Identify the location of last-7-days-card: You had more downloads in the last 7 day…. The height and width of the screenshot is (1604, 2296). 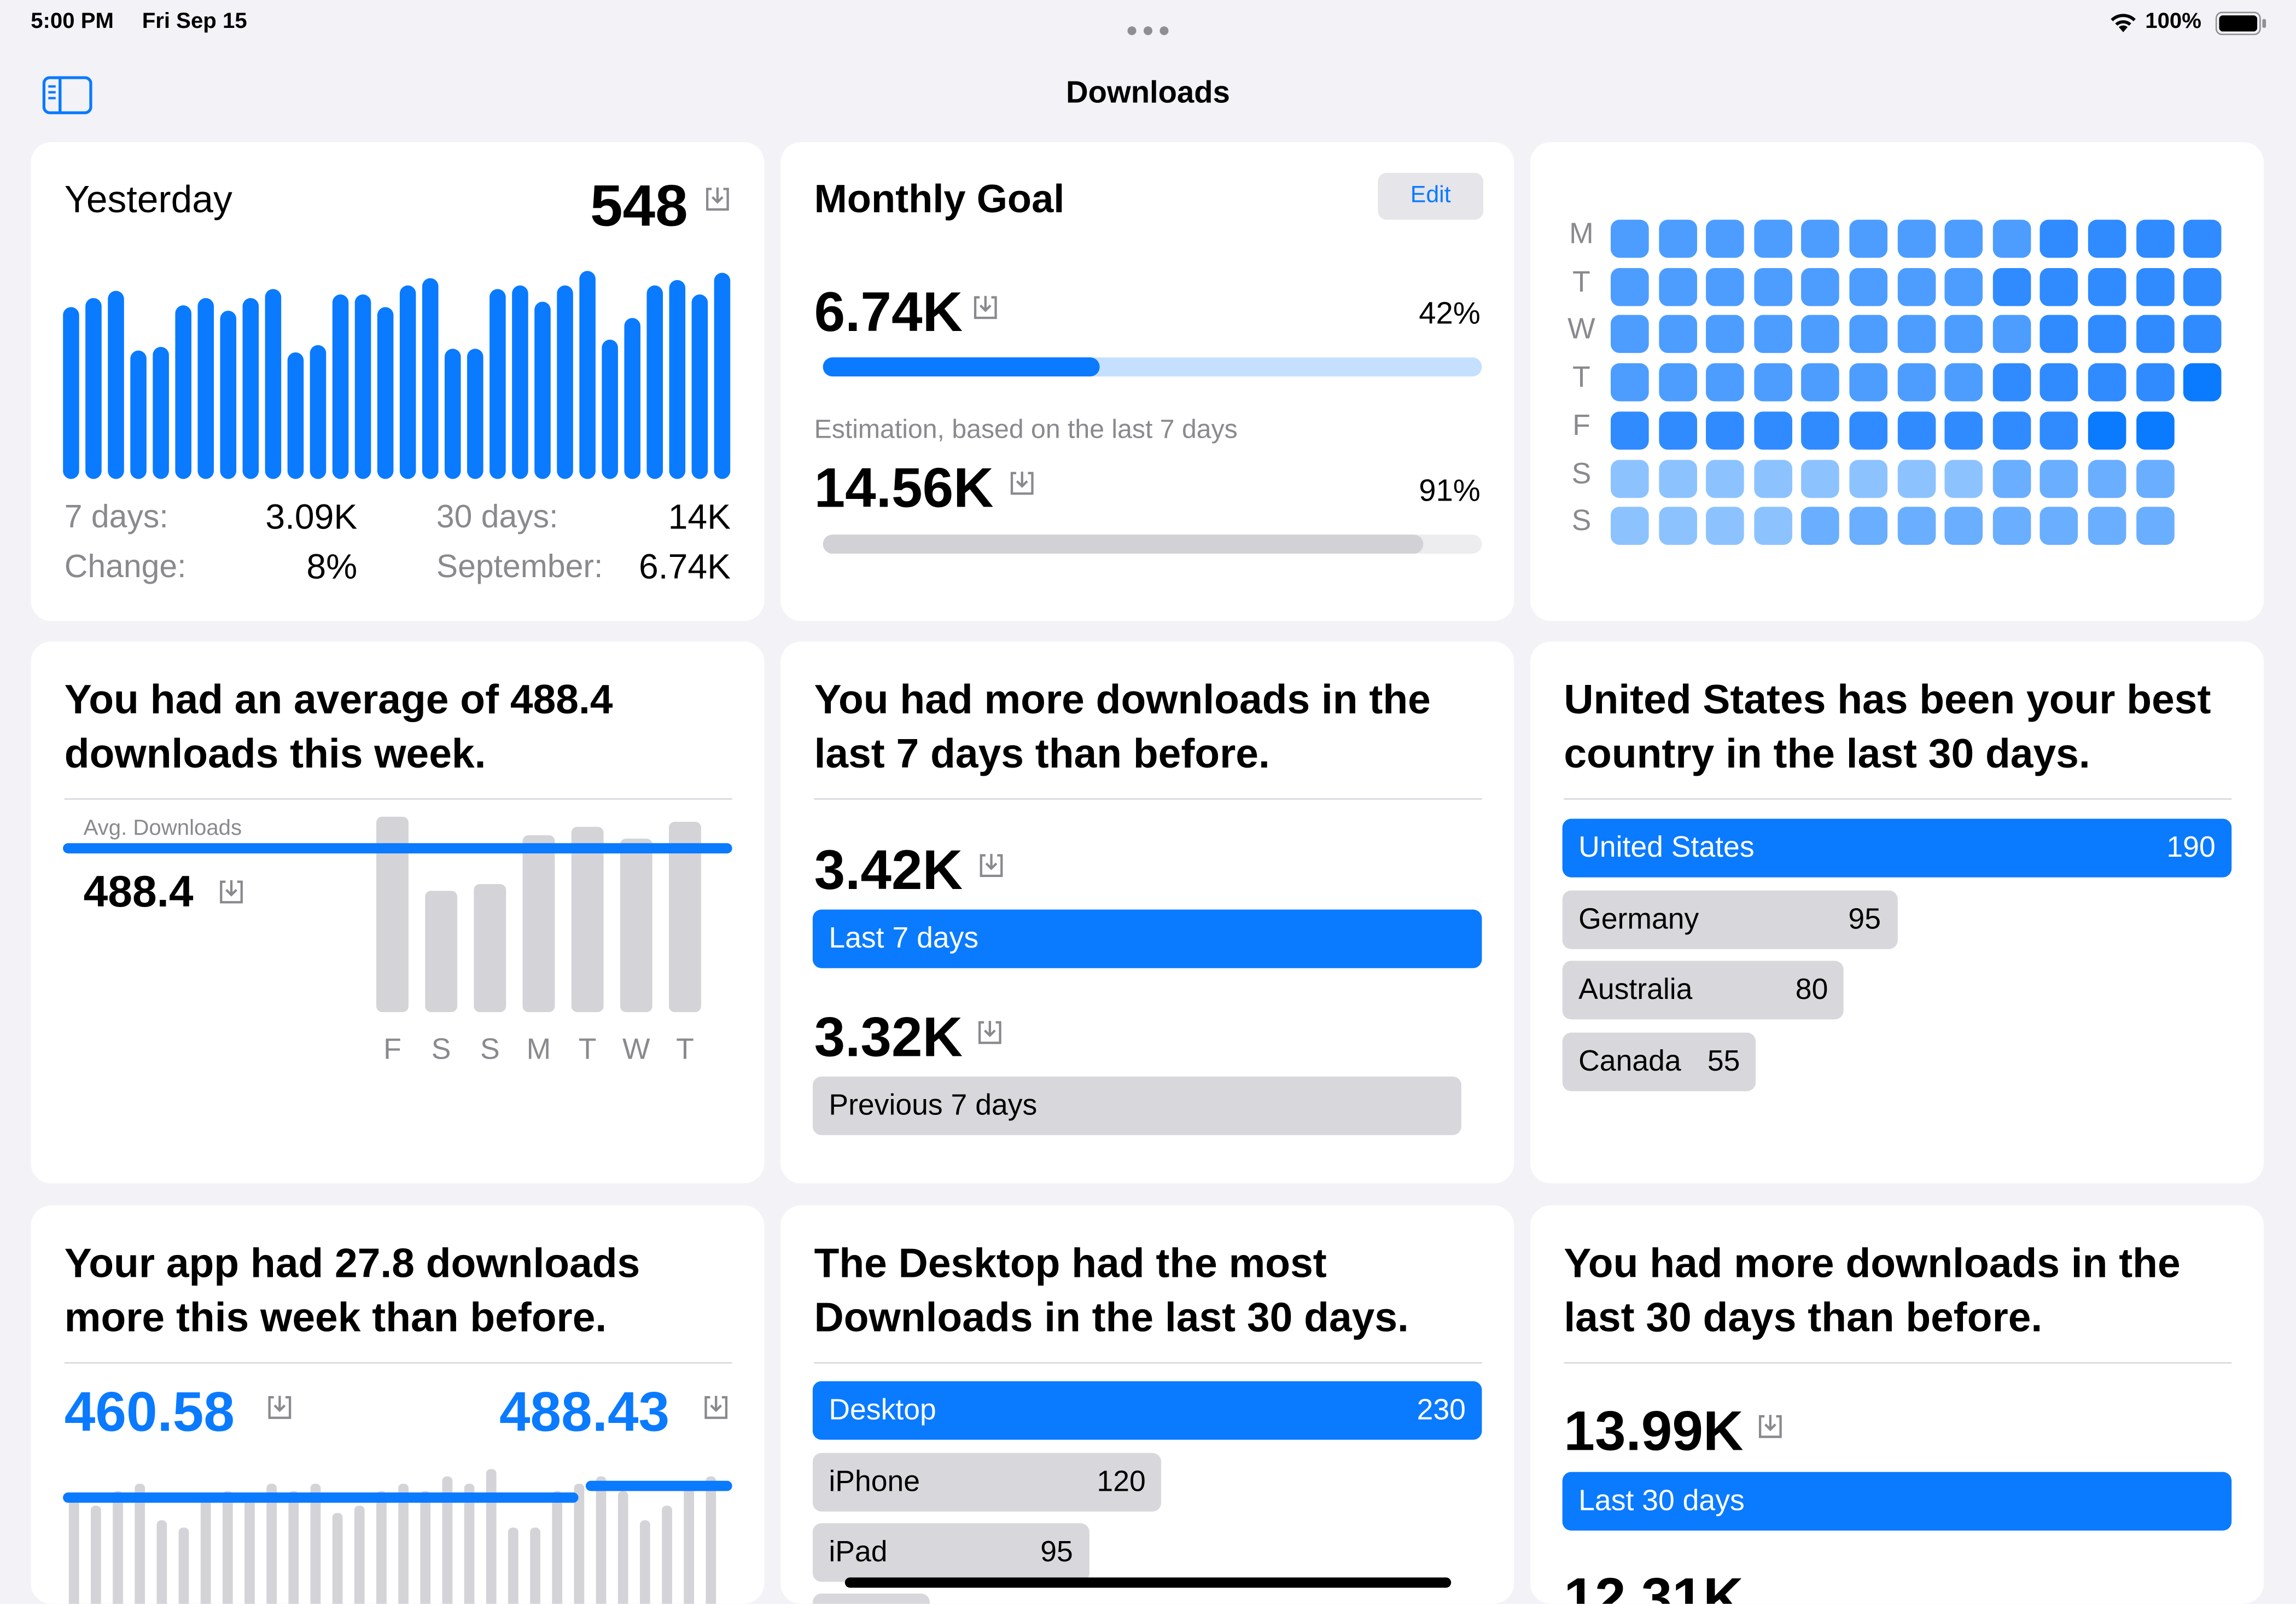
(1147, 912).